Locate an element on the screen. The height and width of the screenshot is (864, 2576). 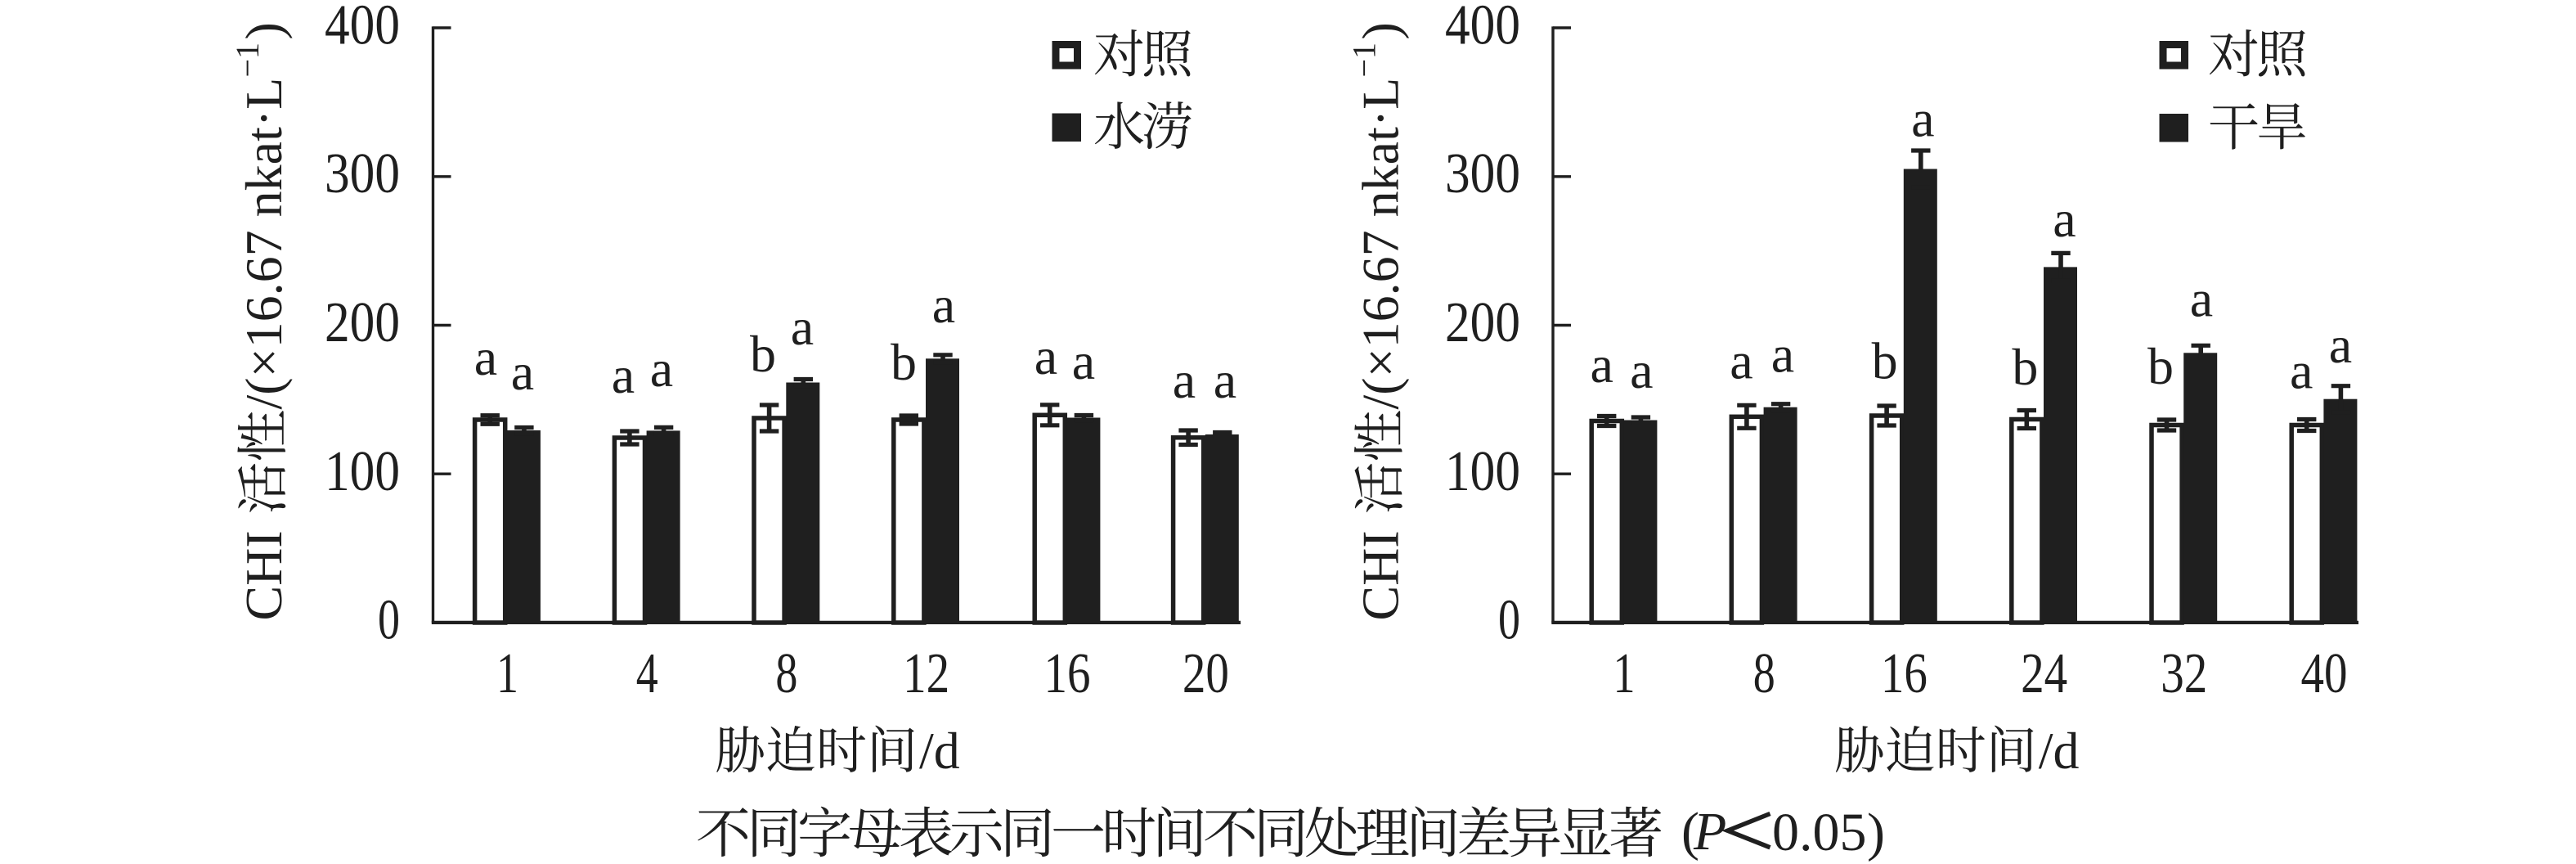
svg-text: 4 is located at coordinates (647, 674).